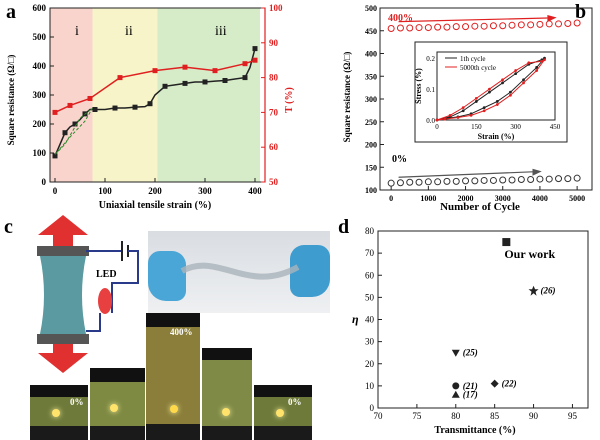 The image size is (600, 440). What do you see at coordinates (430, 121) in the screenshot?
I see `inset-y-tick-label: 0.0` at bounding box center [430, 121].